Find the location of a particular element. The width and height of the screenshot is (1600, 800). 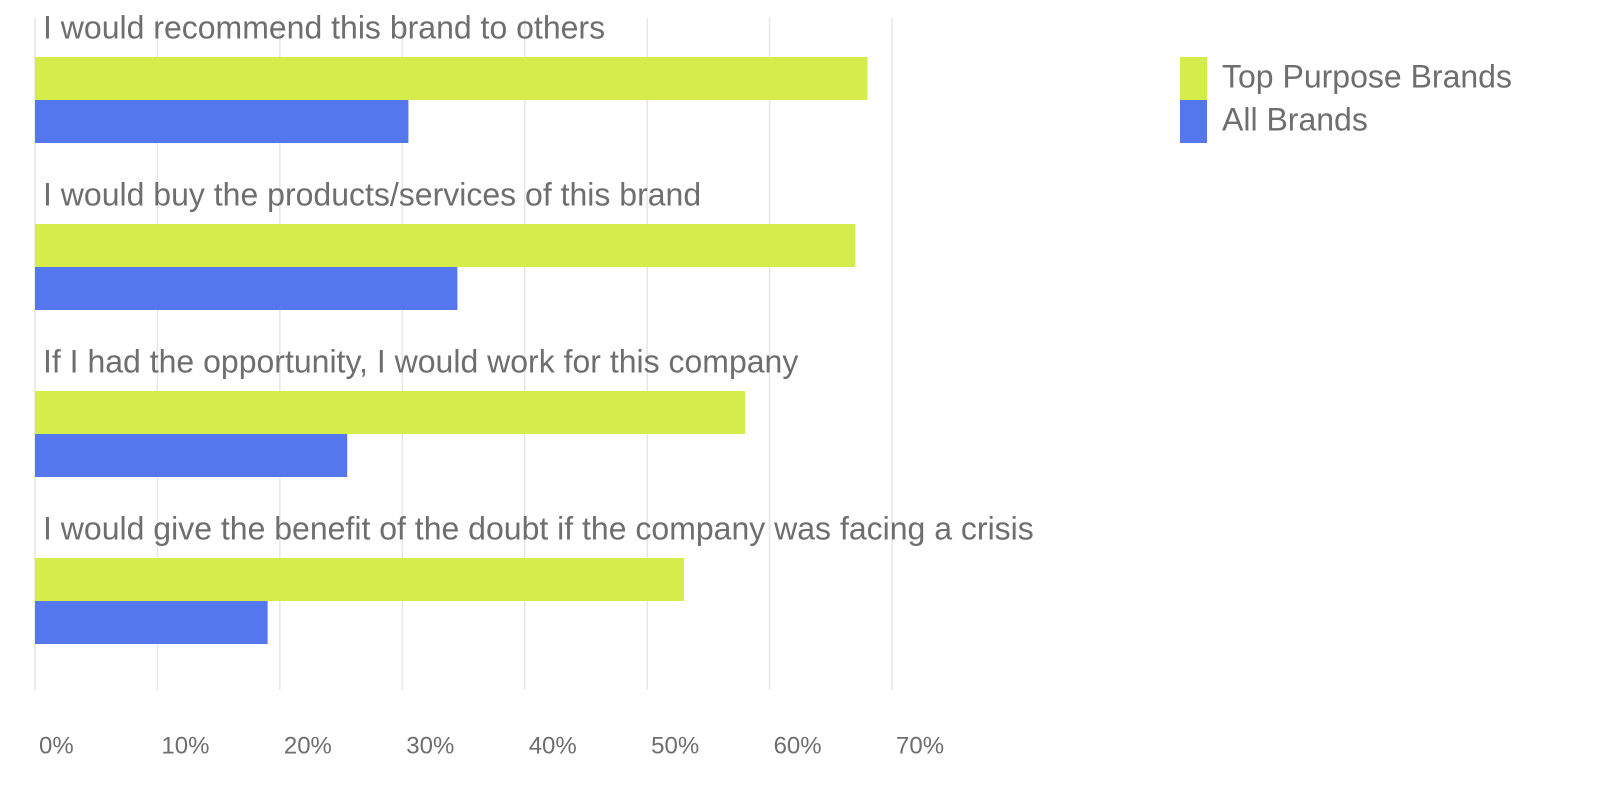

x-tick-label: 50% is located at coordinates (675, 745).